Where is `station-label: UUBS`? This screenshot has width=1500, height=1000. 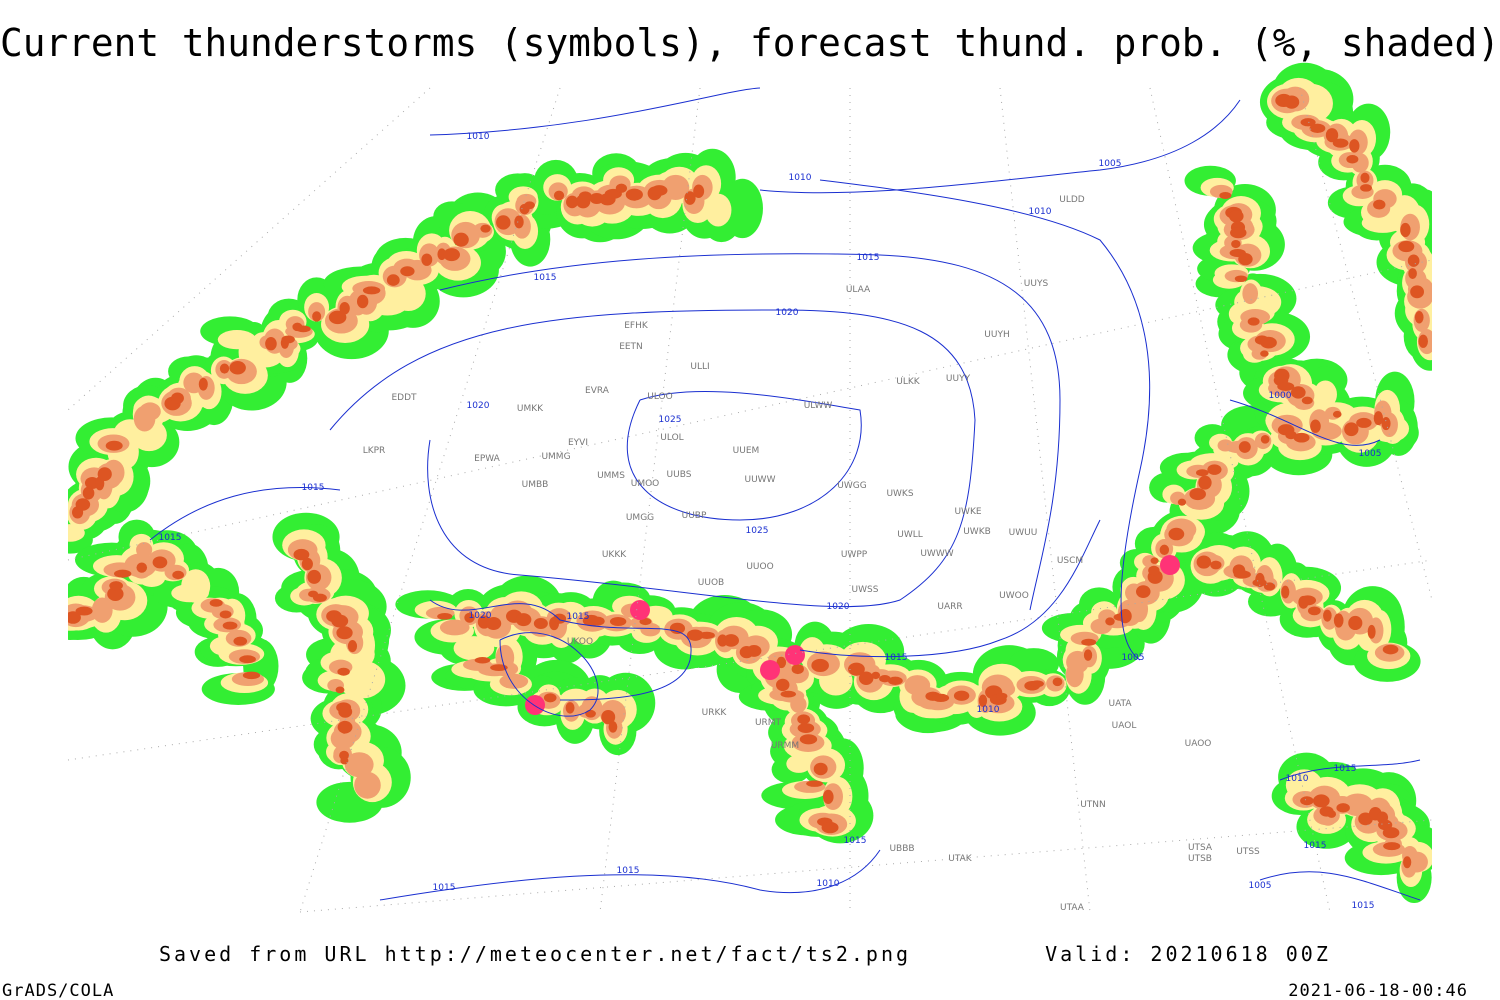
station-label: UUBS is located at coordinates (679, 475).